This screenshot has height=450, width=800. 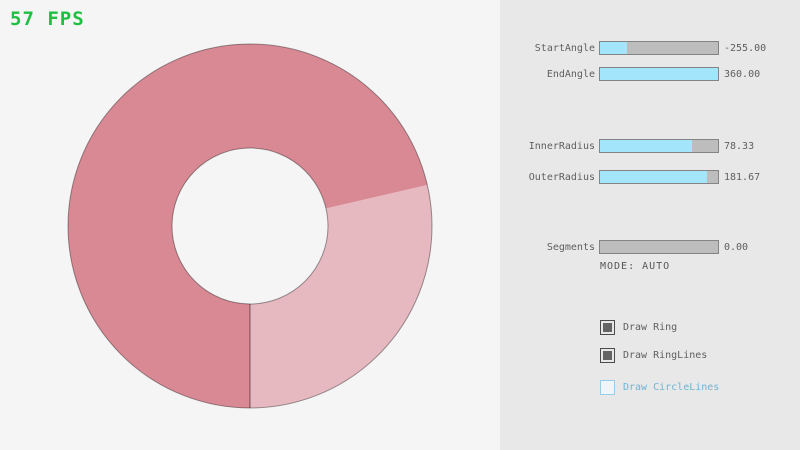 What do you see at coordinates (742, 74) in the screenshot?
I see `end-angle-value: 360.00` at bounding box center [742, 74].